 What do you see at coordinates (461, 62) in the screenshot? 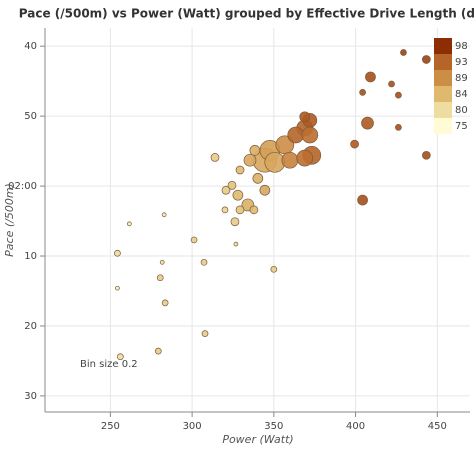
I see `colorbar-label: 93` at bounding box center [461, 62].